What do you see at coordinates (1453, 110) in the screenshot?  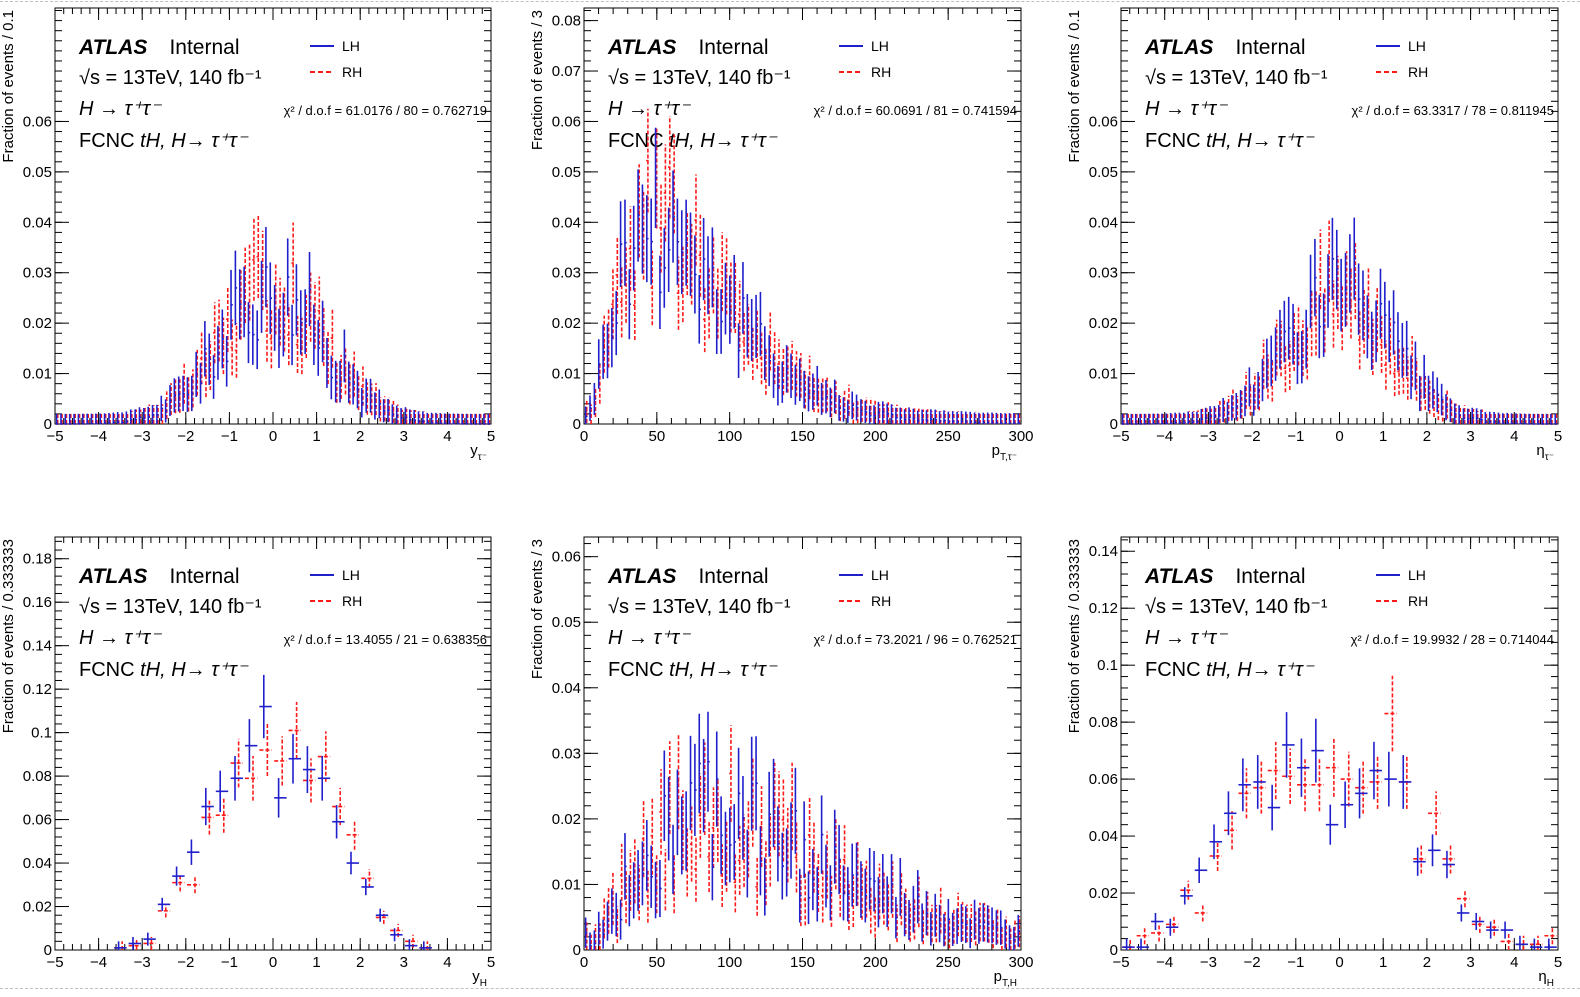 I see `chi2-label: χ² / d.o.f = 63.3317 / 78 = 0.811945` at bounding box center [1453, 110].